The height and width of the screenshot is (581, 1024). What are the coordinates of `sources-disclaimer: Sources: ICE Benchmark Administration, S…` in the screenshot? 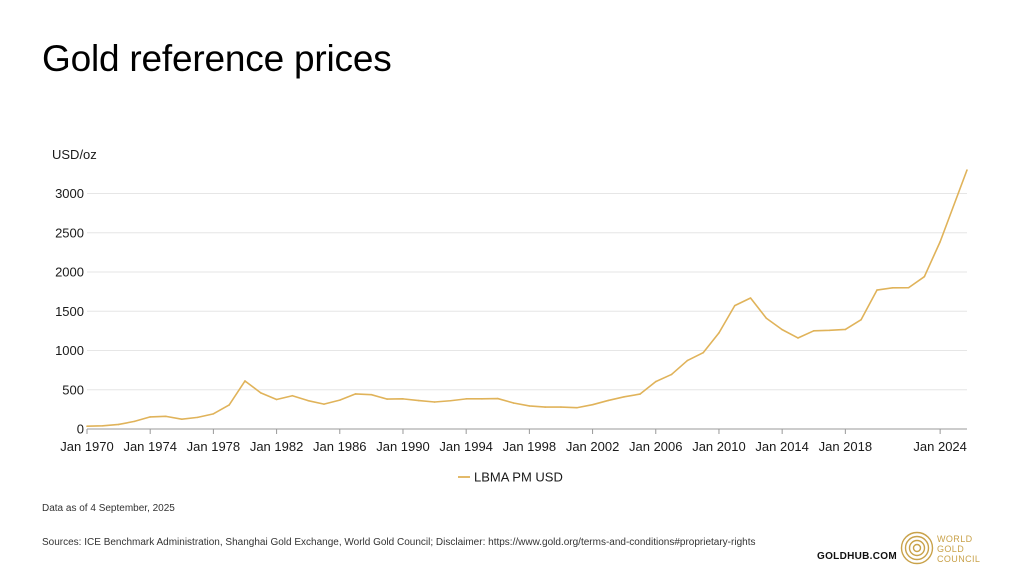 It's located at (399, 542).